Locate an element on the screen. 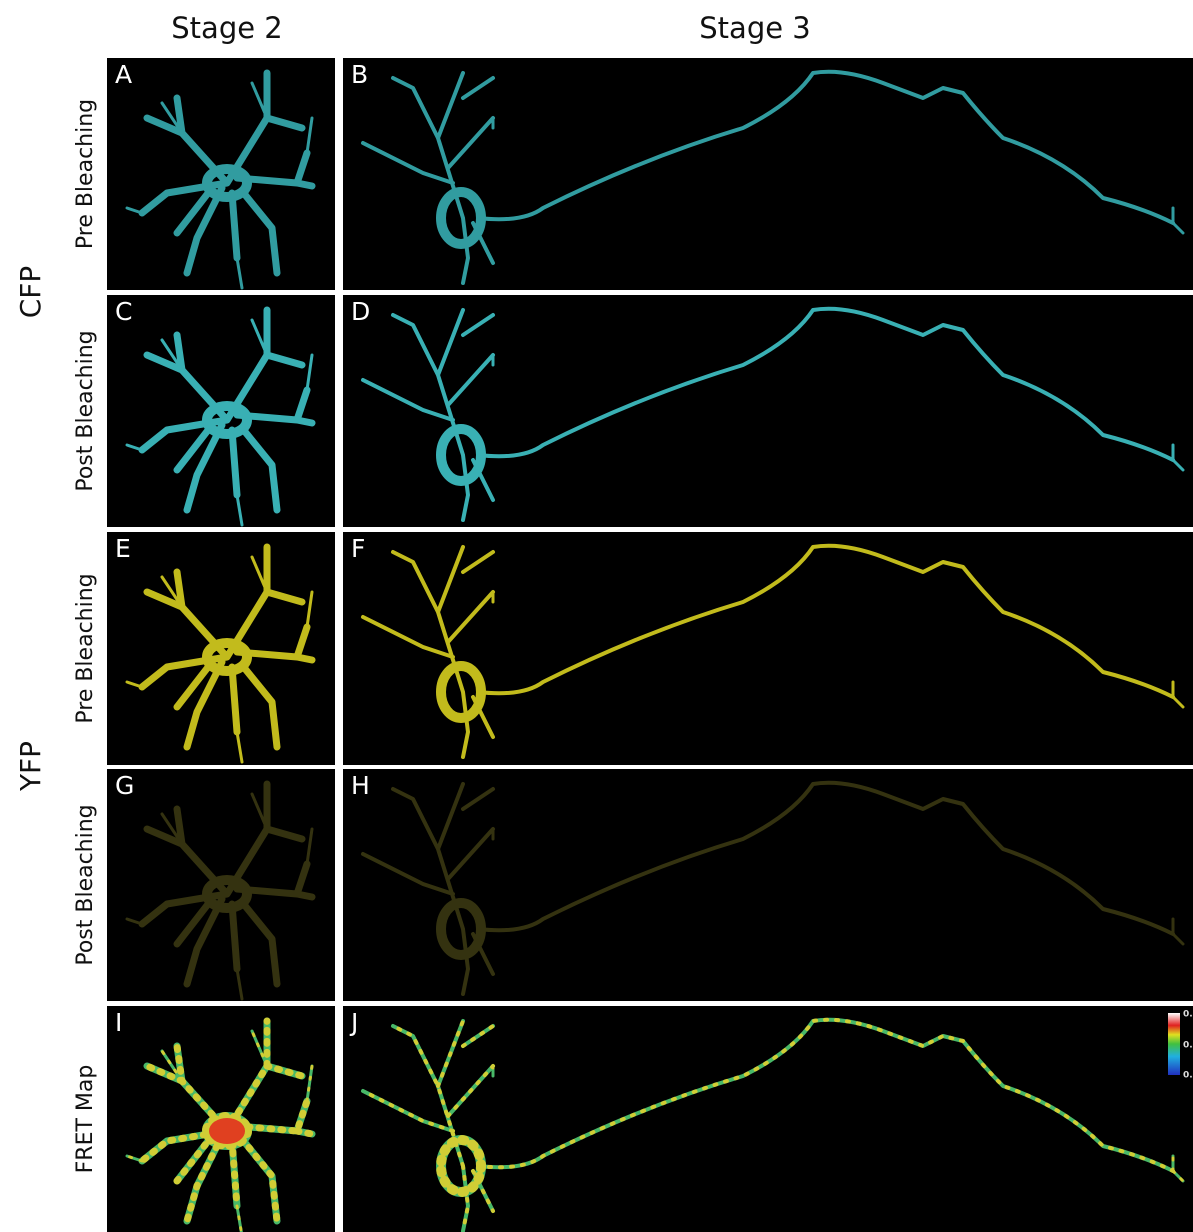 The width and height of the screenshot is (1193, 1232). panel-letter: B is located at coordinates (359, 74).